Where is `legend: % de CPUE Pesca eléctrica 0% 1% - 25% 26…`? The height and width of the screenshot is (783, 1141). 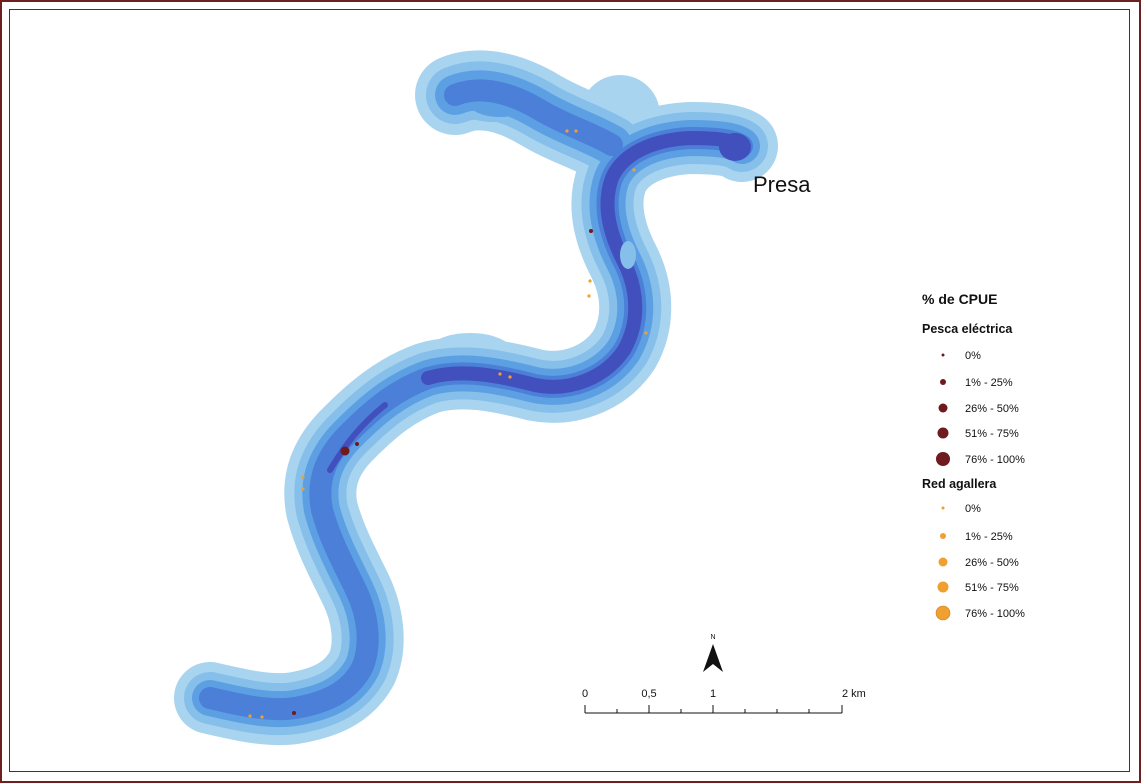 legend: % de CPUE Pesca eléctrica 0% 1% - 25% 26… is located at coordinates (973, 456).